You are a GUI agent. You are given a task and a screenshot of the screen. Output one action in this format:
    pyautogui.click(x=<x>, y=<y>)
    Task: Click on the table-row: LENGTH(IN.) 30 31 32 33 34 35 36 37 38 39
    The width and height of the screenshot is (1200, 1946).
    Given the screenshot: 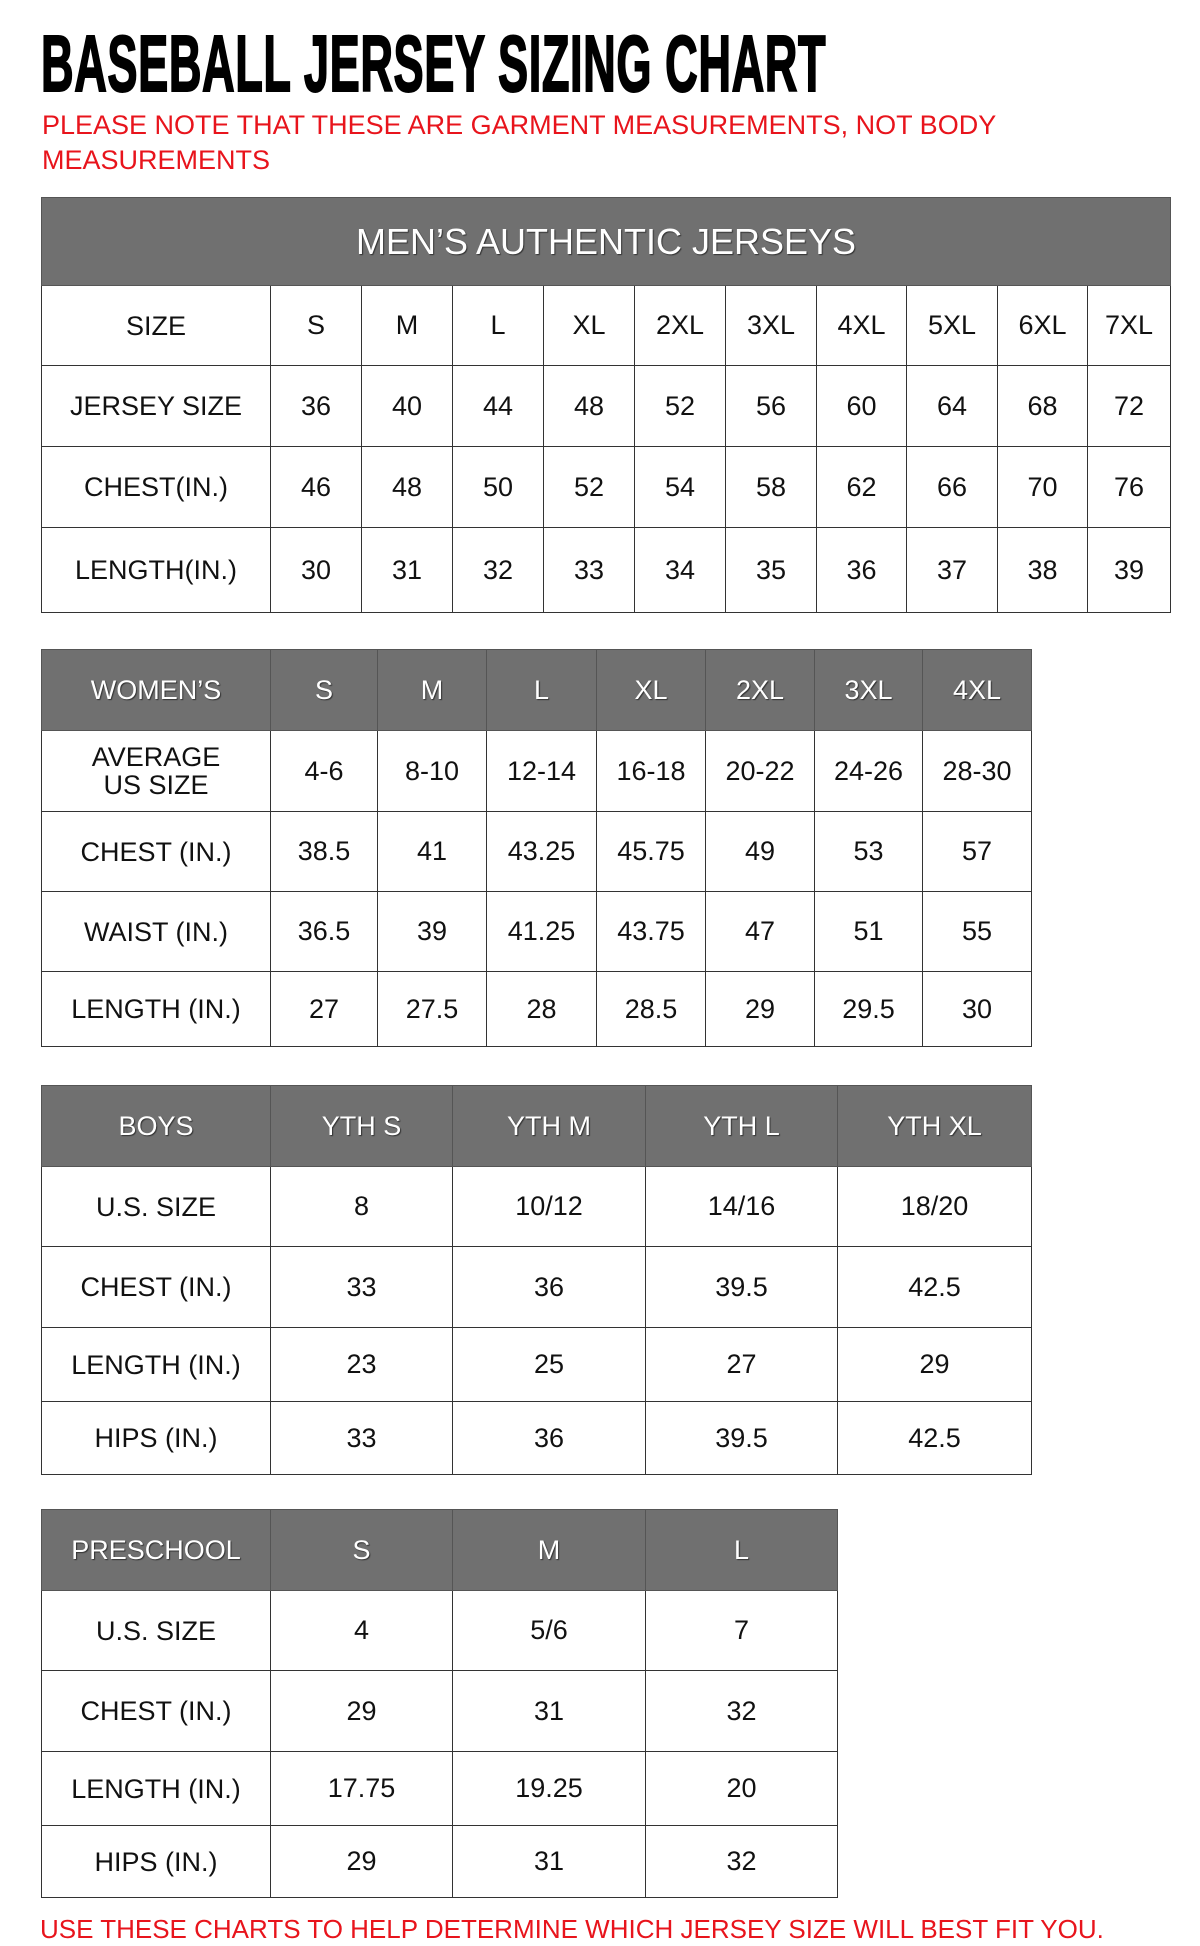 What is the action you would take?
    pyautogui.click(x=606, y=570)
    